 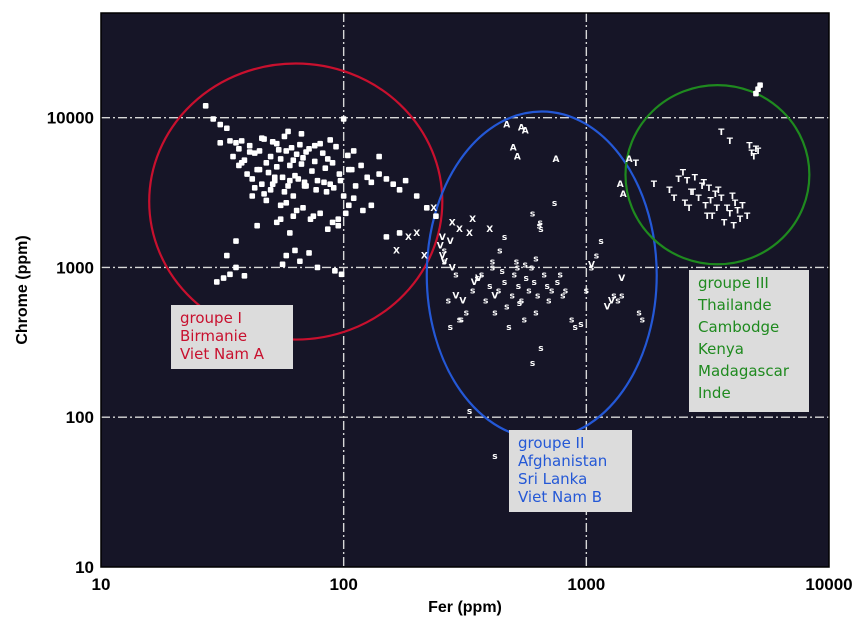 I want to click on y-axis-label: Chrome (ppm), so click(x=22, y=289).